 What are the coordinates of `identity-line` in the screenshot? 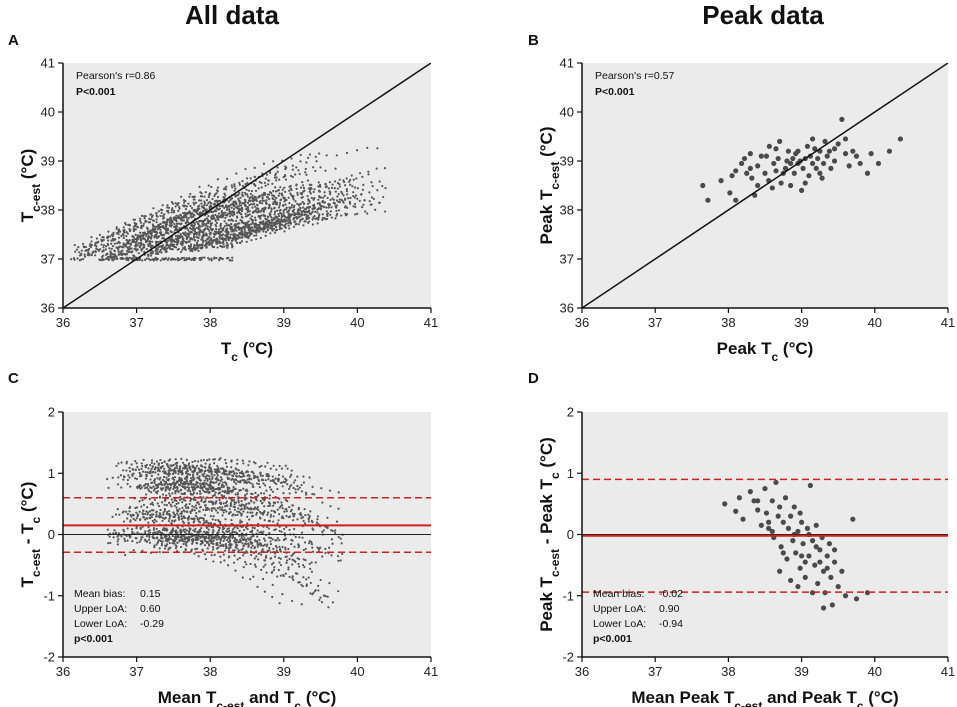 It's located at (247, 185).